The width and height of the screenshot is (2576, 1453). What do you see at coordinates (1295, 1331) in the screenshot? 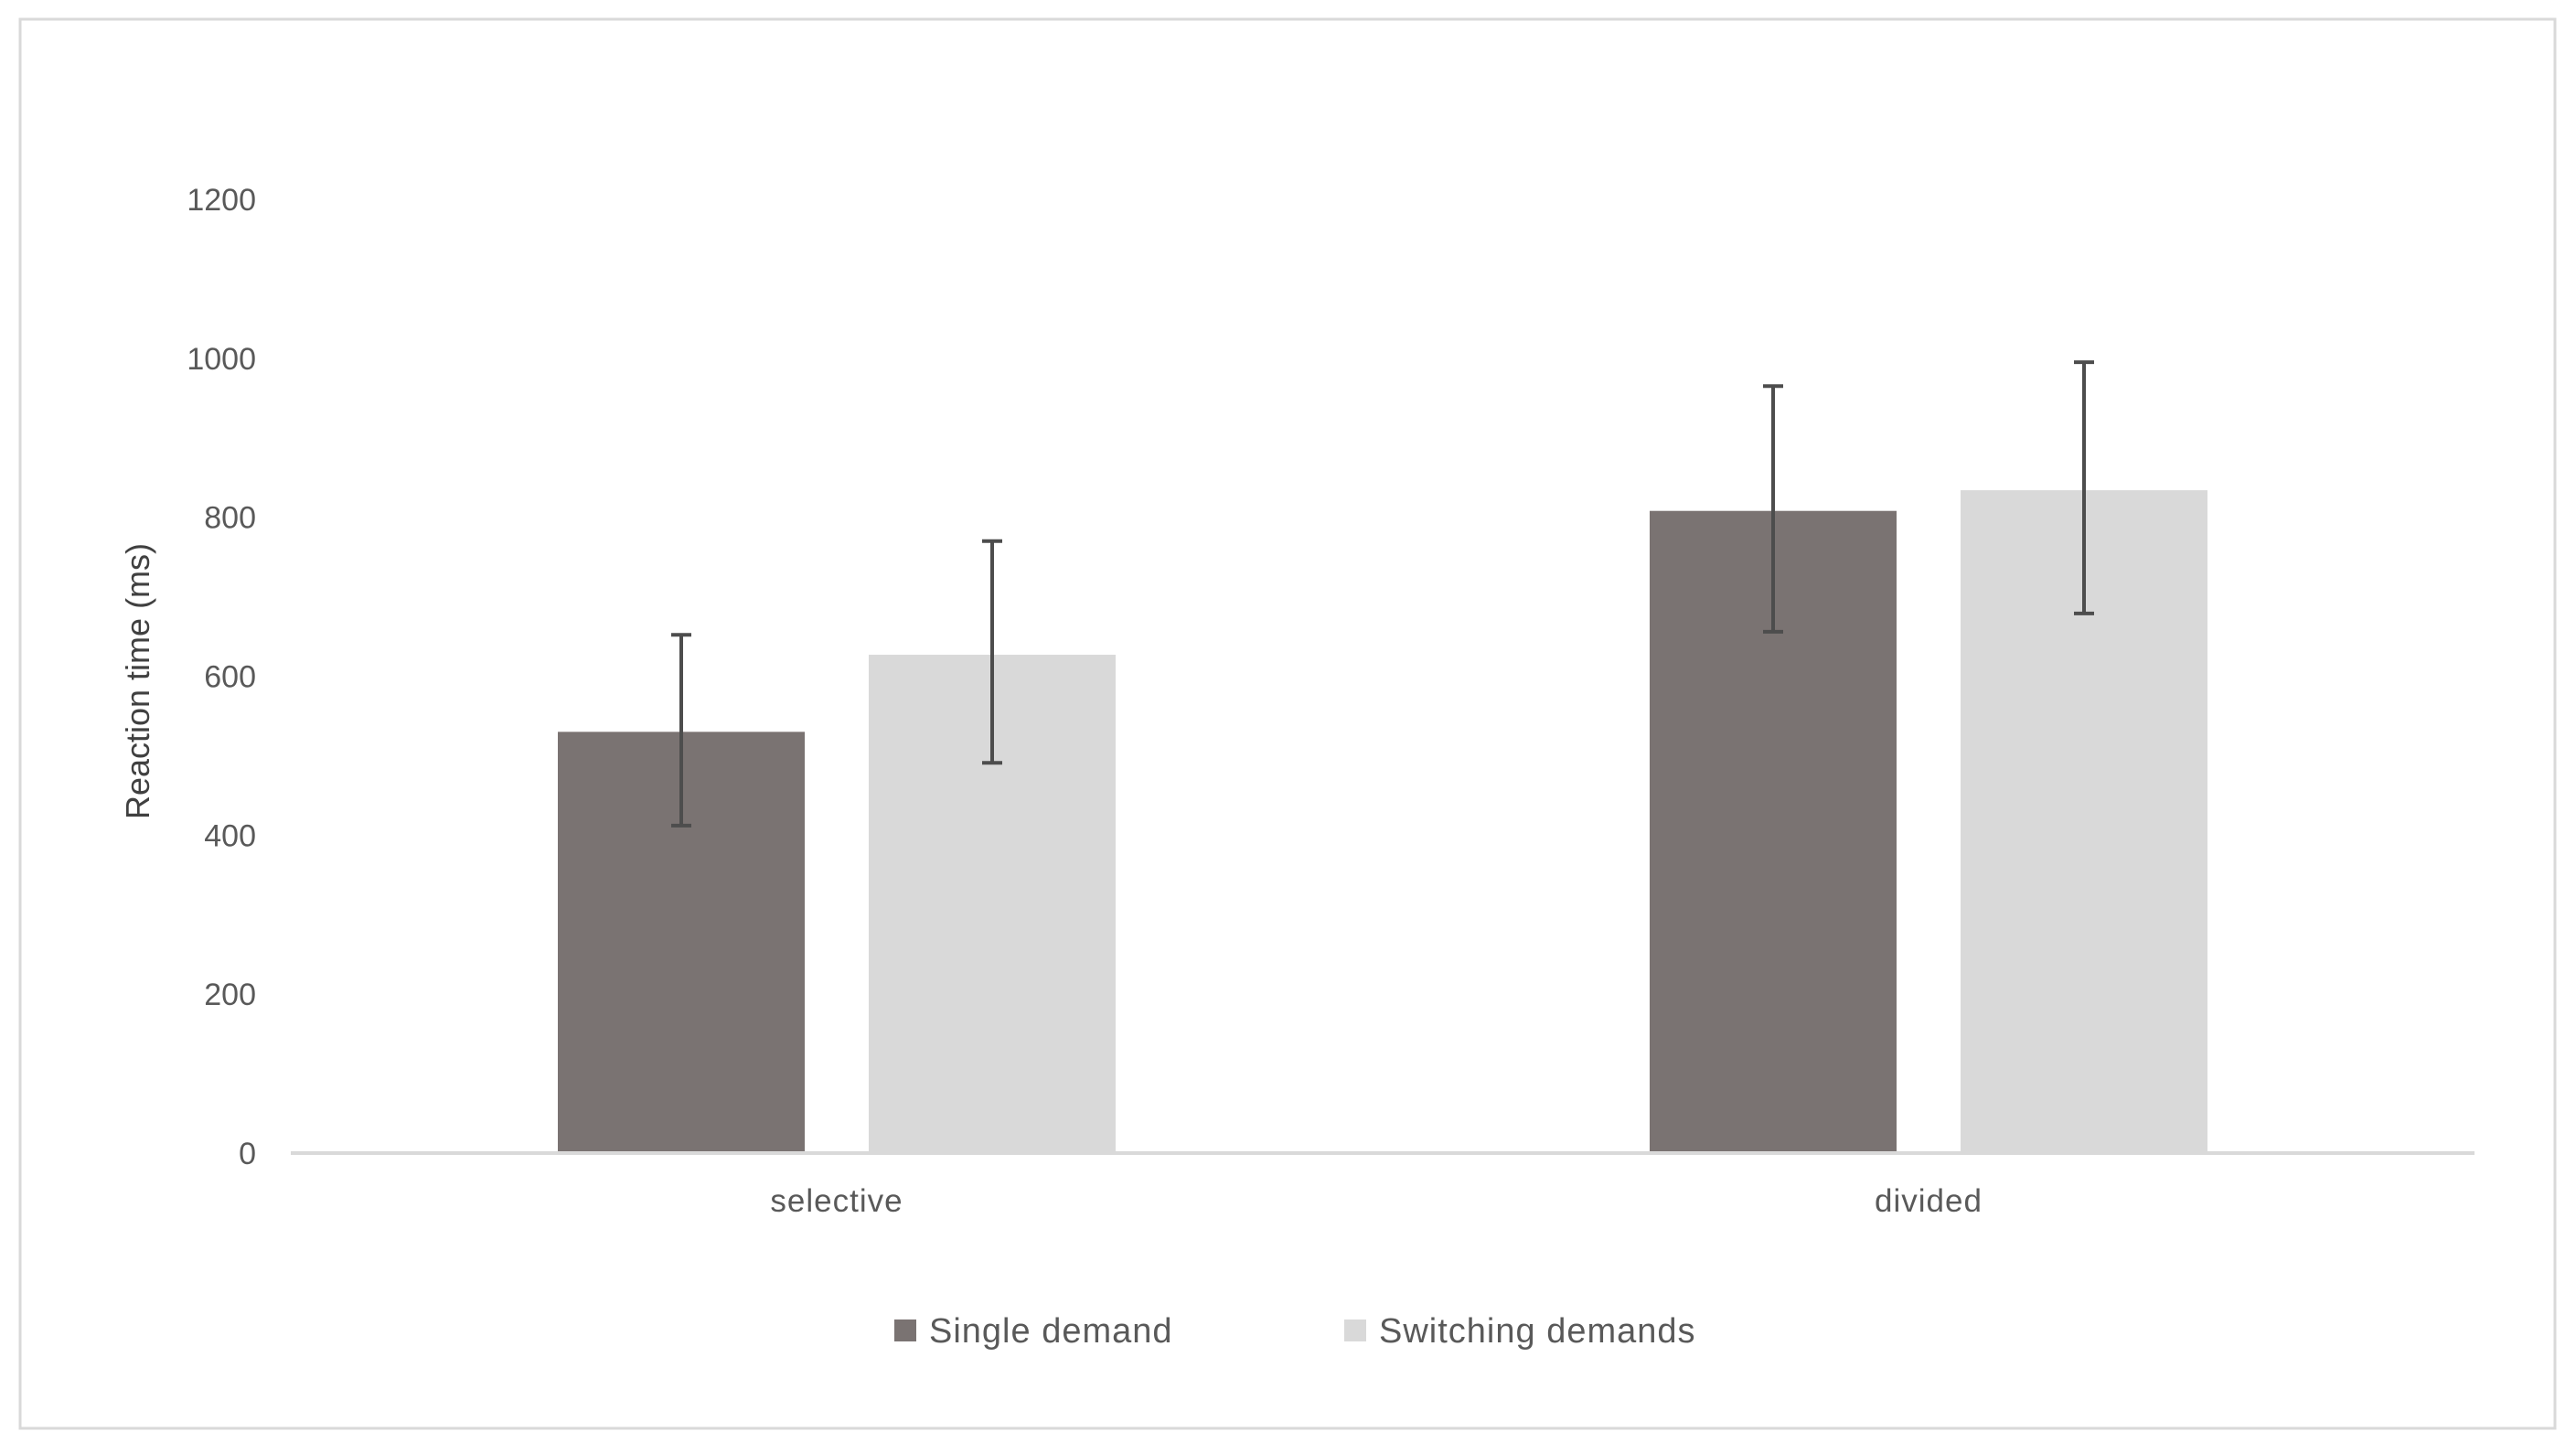
I see `legend: Single demand Switching demands` at bounding box center [1295, 1331].